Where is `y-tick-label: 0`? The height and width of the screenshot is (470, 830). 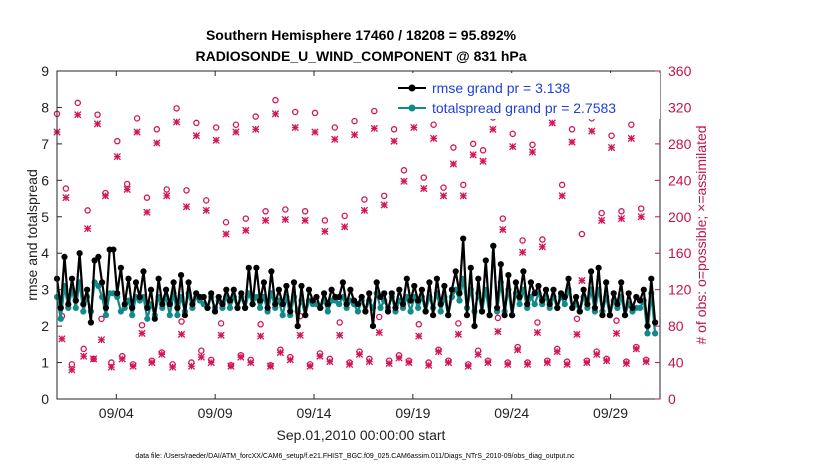
y-tick-label: 0 is located at coordinates (45, 399).